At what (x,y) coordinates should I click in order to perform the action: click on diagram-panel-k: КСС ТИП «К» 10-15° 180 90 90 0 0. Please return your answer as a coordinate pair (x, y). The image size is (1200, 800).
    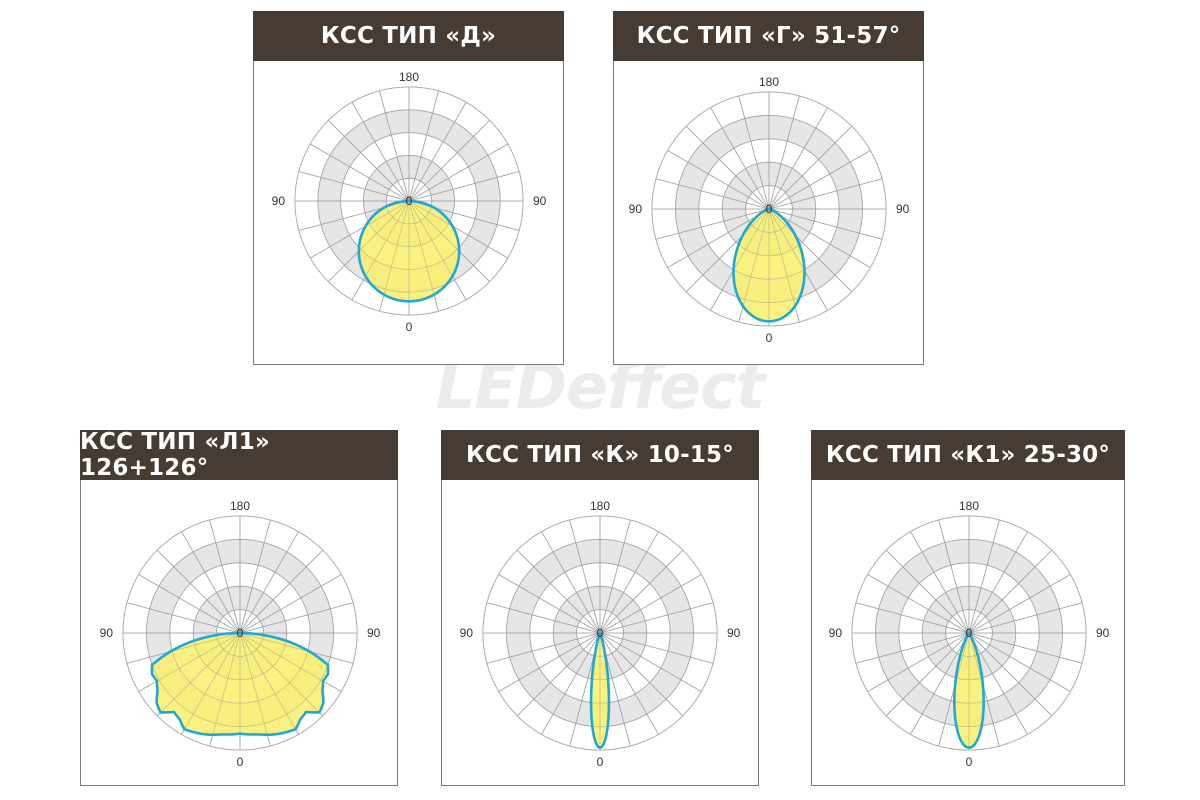
    Looking at the image, I should click on (600, 608).